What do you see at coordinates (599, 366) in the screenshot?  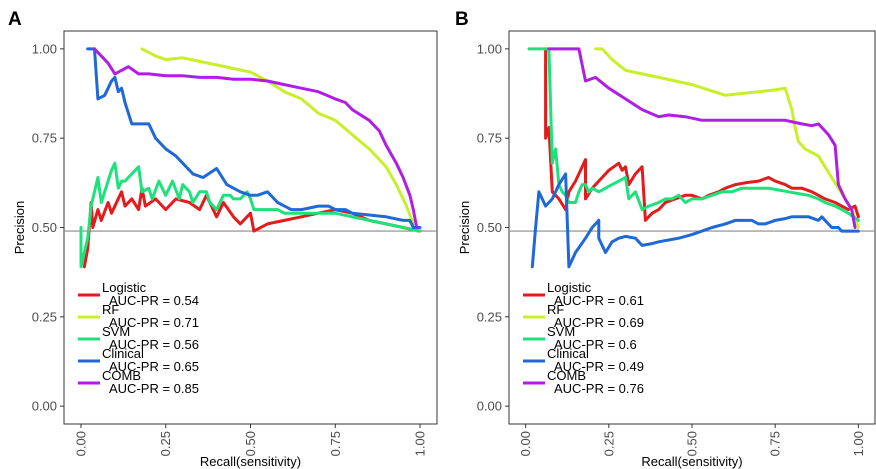 I see `legend-auc-label: AUC-PR = 0.49` at bounding box center [599, 366].